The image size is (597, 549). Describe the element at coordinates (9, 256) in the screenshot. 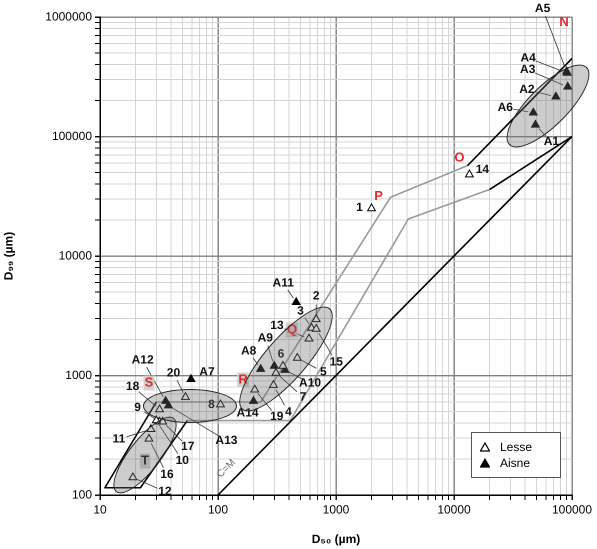

I see `y-axis-title: D₉₉ (µm)` at that location.